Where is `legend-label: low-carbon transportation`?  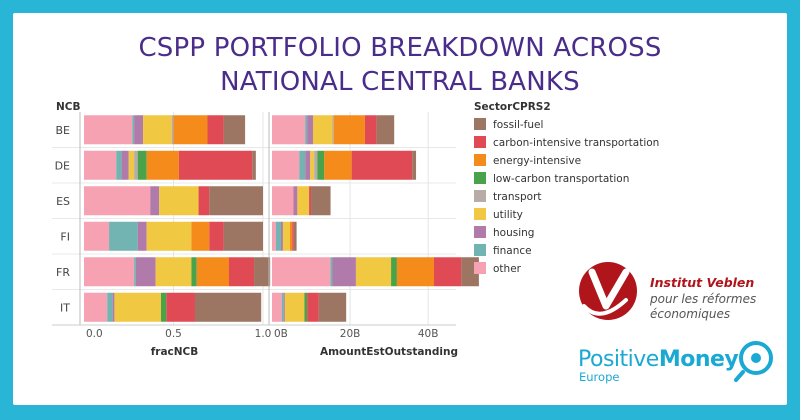 legend-label: low-carbon transportation is located at coordinates (561, 179).